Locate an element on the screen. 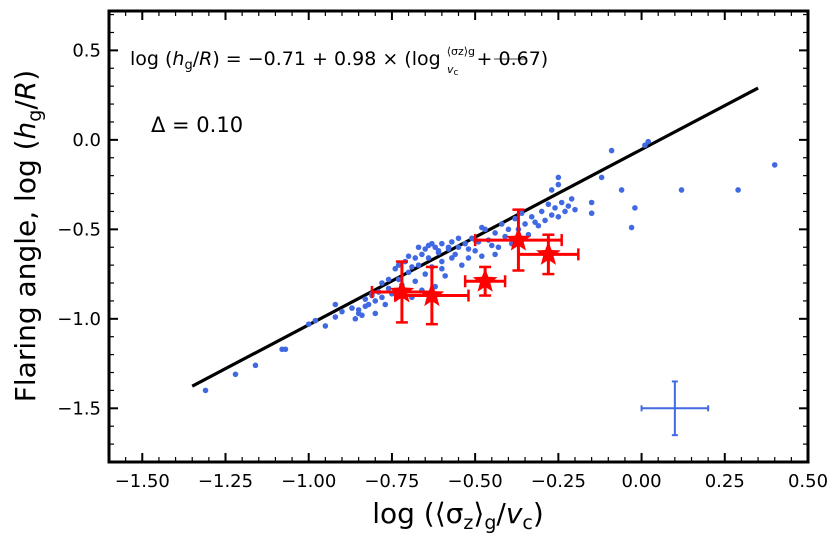 The width and height of the screenshot is (839, 543). x-axis-title: log (⟨σz⟩g/vc) is located at coordinates (458, 515).